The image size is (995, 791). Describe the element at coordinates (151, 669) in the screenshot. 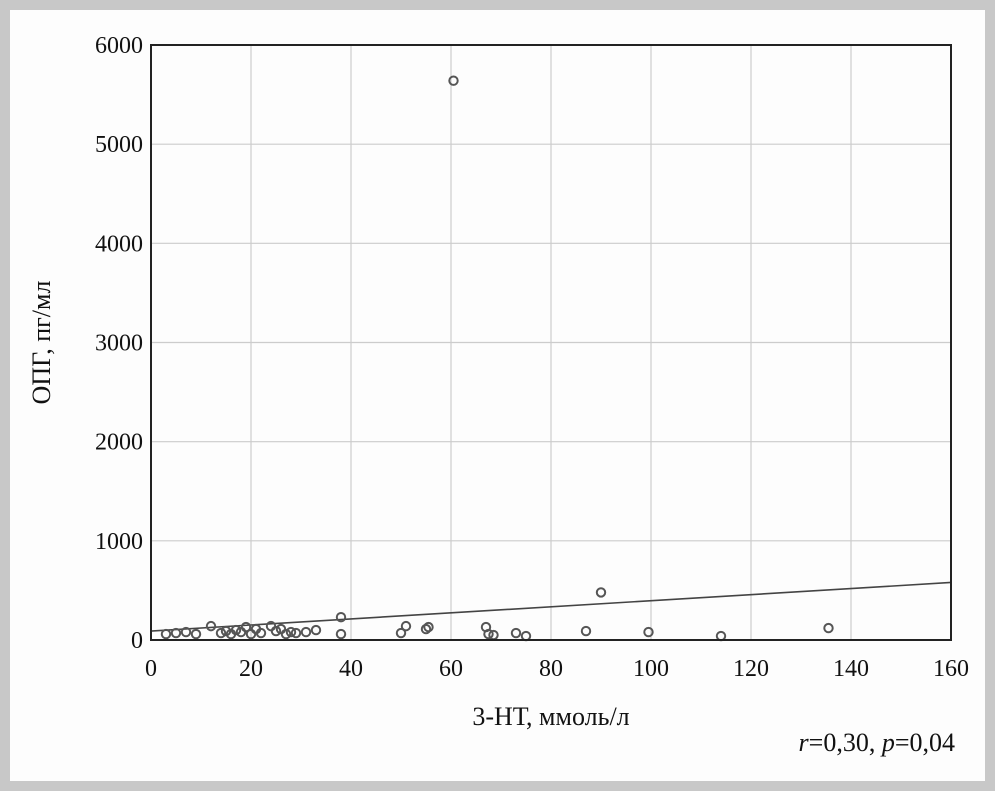

I see `x-tick-label: 0` at that location.